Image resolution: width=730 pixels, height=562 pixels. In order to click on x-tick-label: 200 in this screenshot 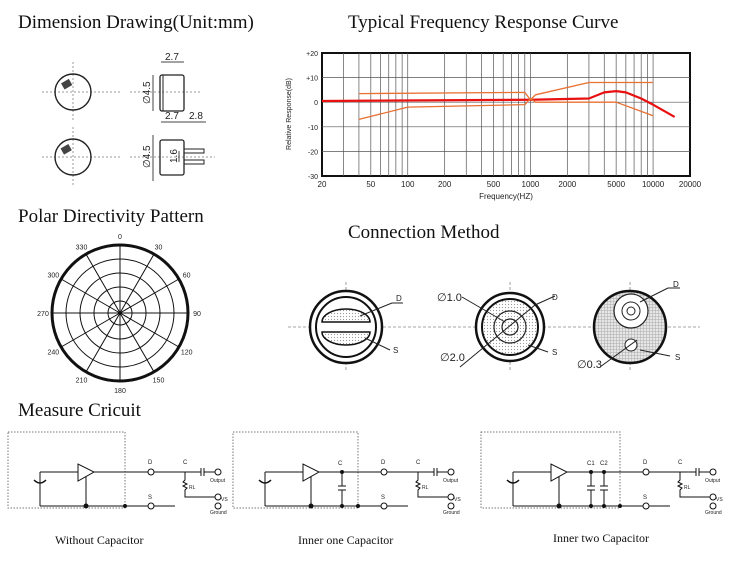, I will do `click(445, 184)`.